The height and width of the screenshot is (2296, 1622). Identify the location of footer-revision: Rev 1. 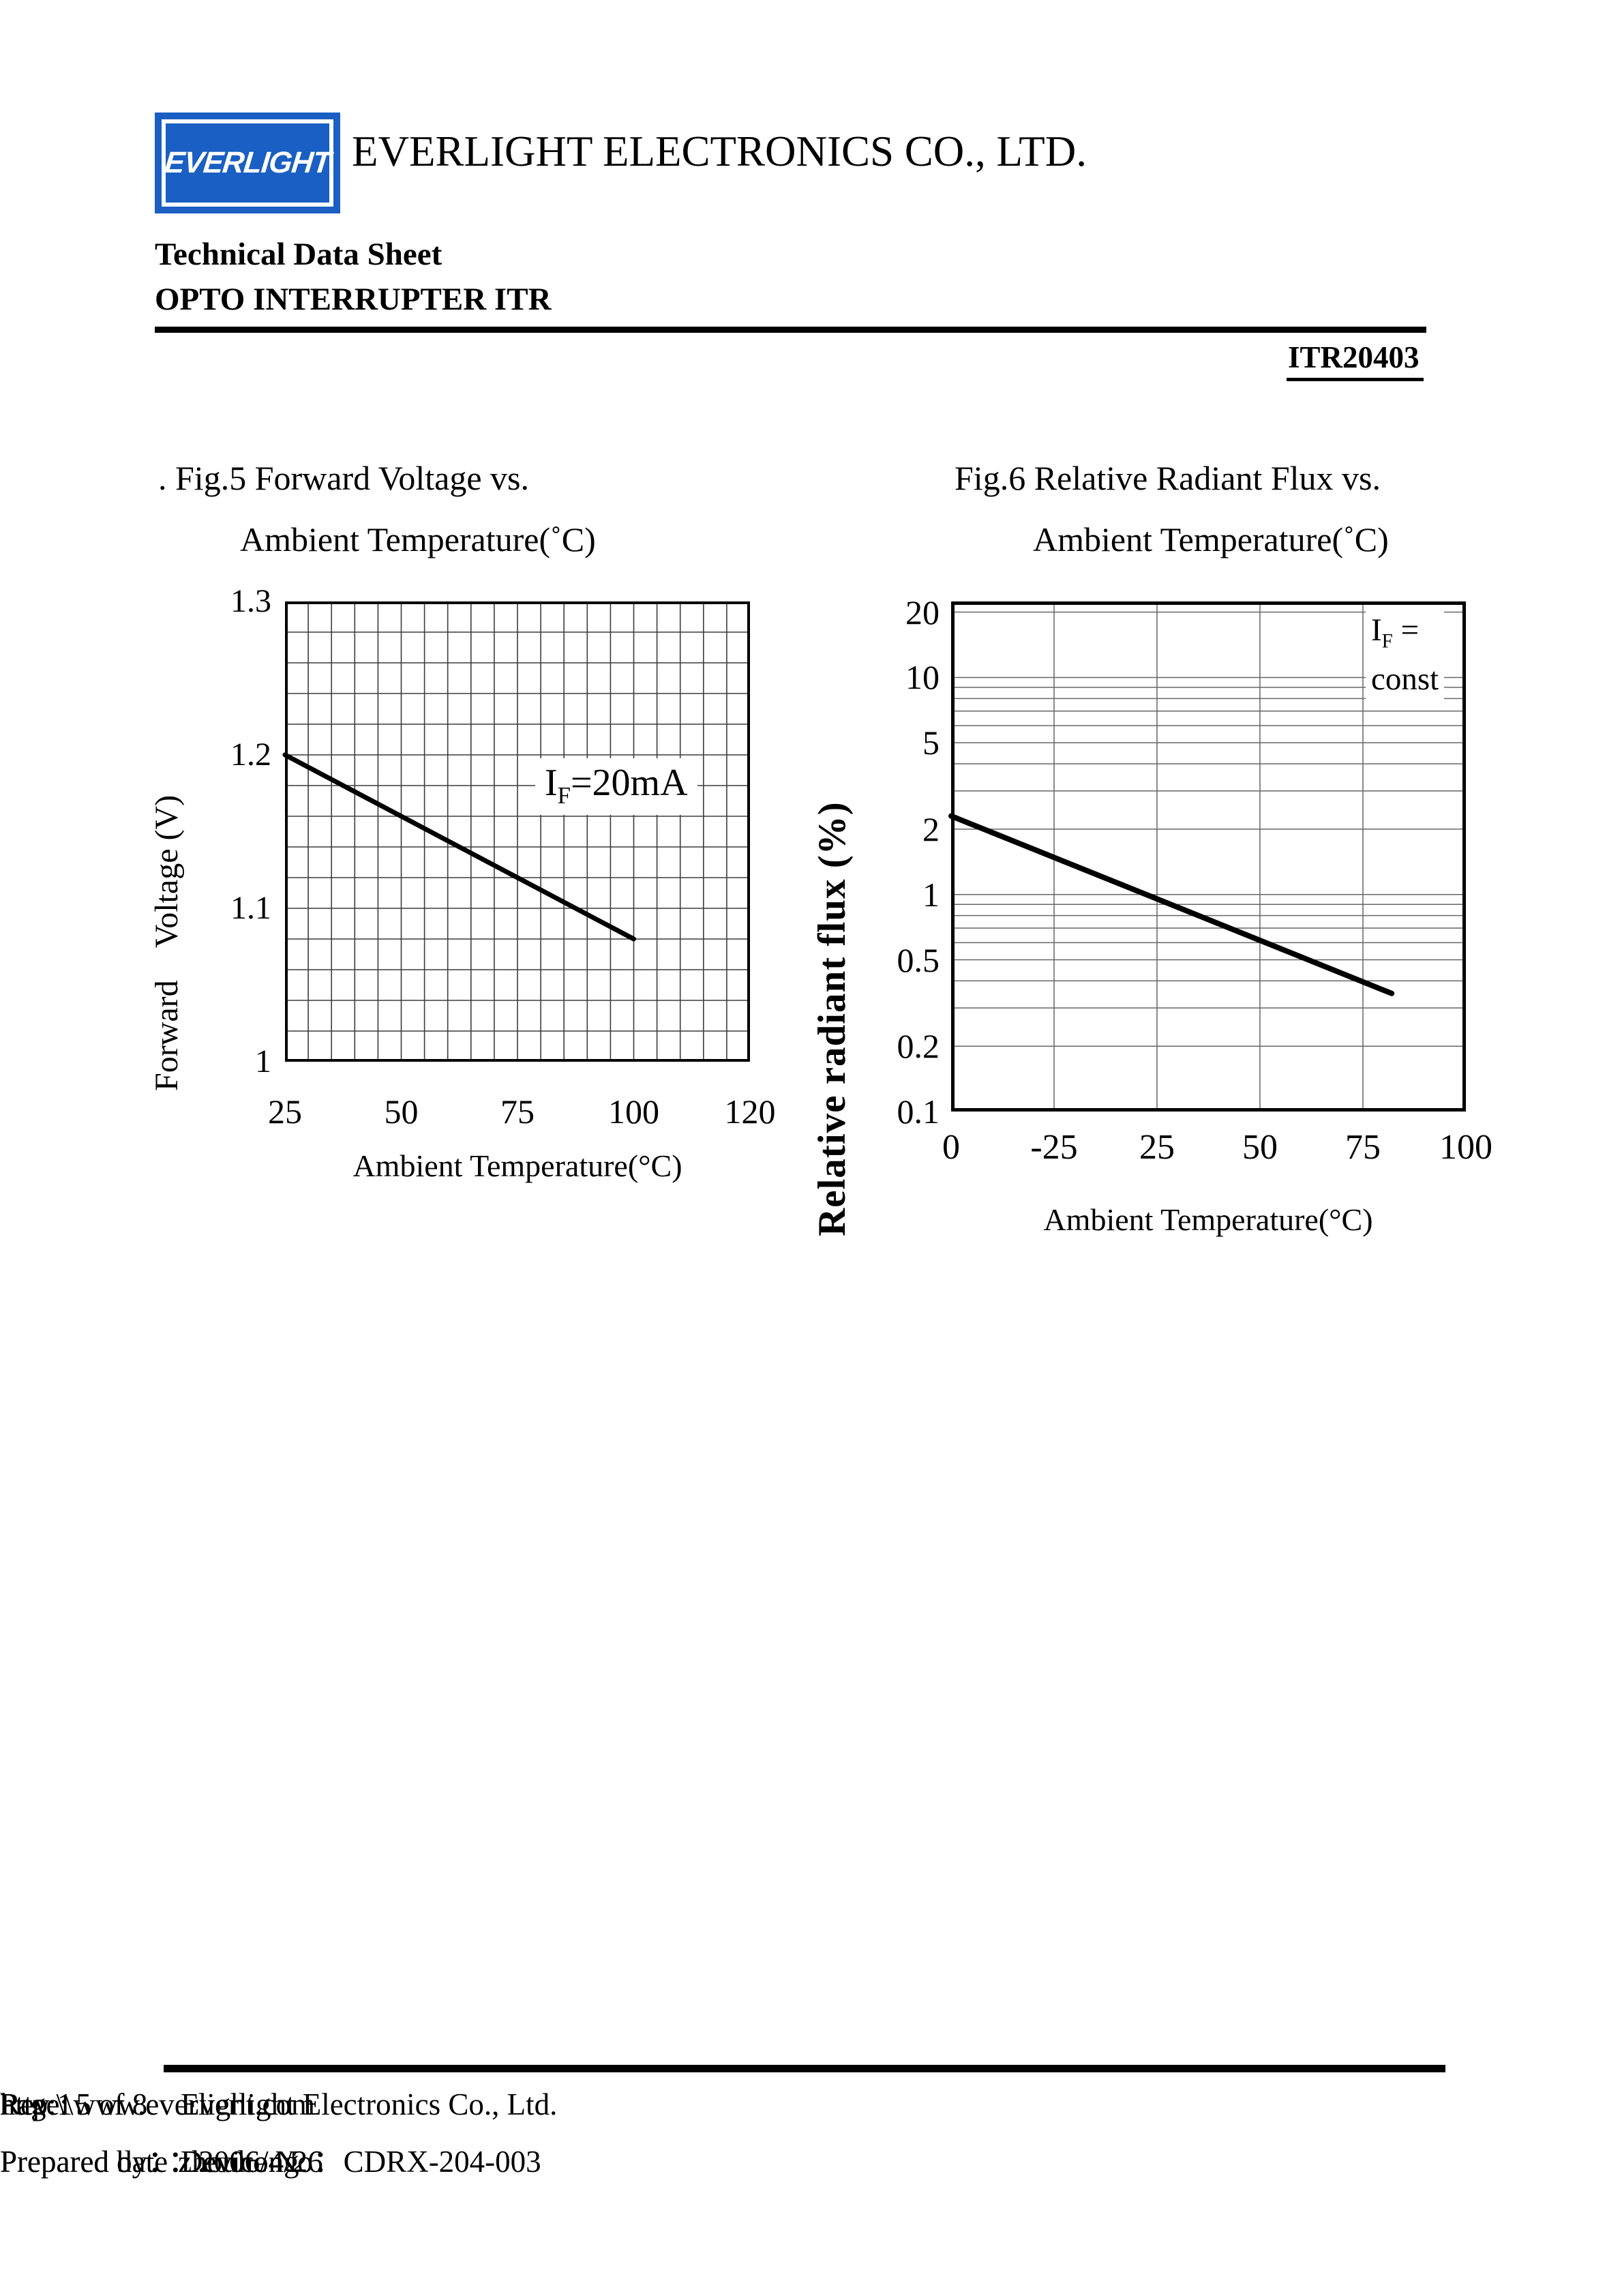
(36, 2104).